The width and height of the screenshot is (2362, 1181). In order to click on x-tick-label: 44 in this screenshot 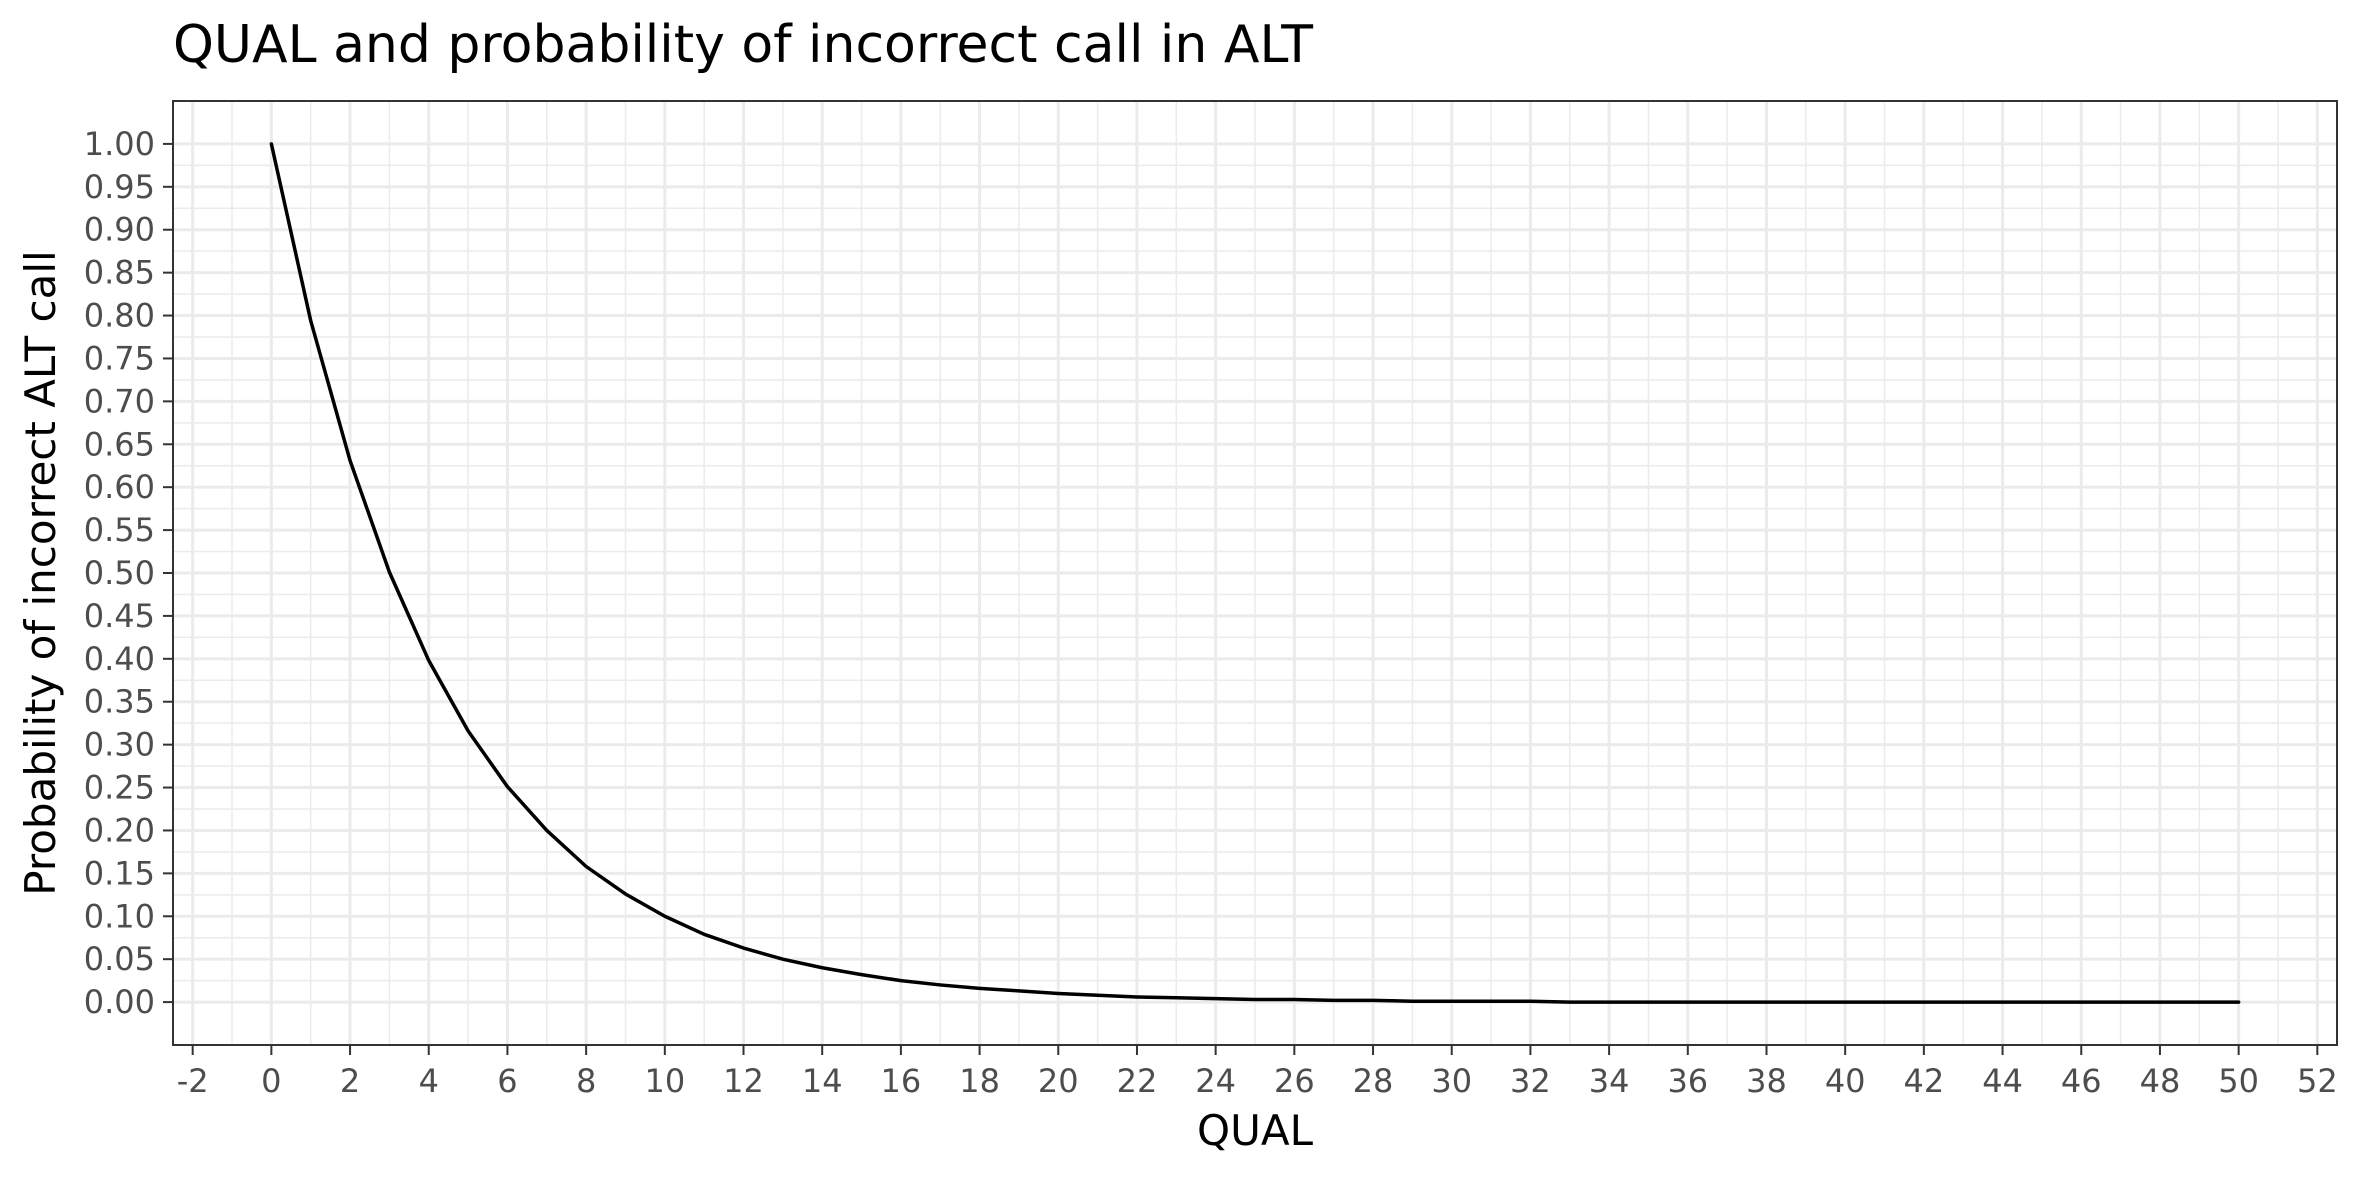, I will do `click(2002, 1081)`.